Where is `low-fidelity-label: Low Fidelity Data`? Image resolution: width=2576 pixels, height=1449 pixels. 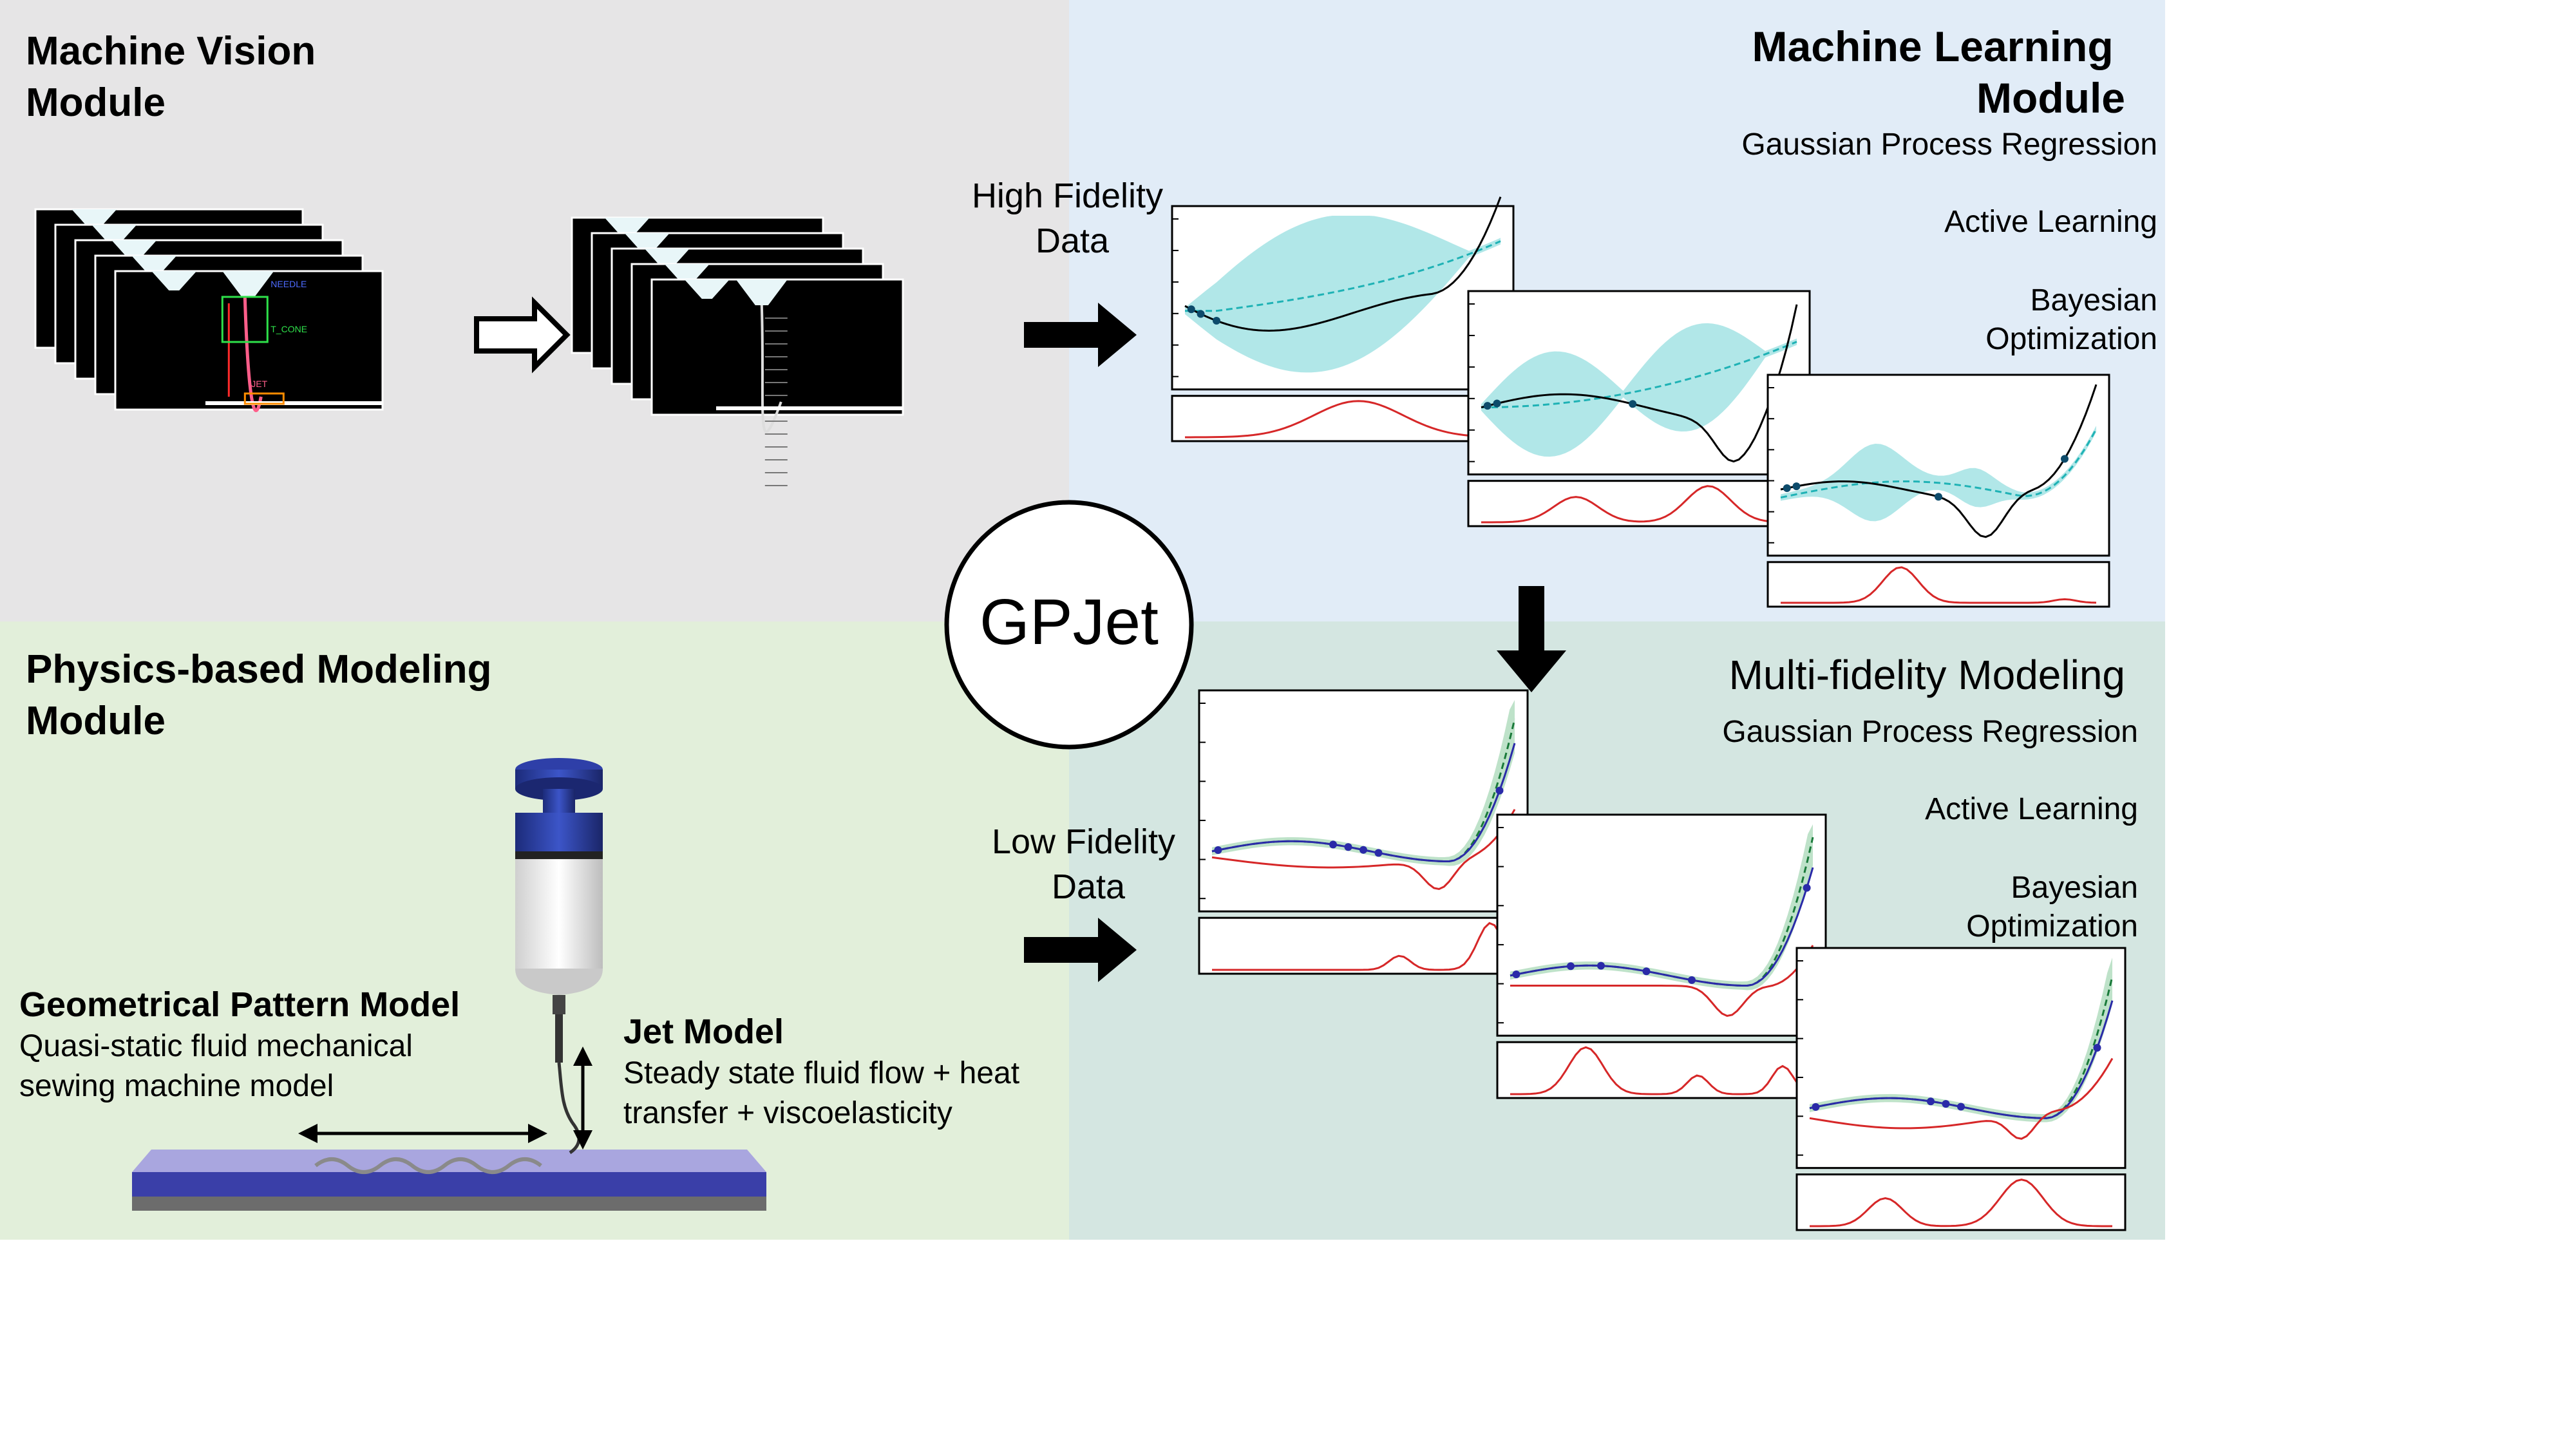
low-fidelity-label: Low Fidelity Data is located at coordinates (1089, 864).